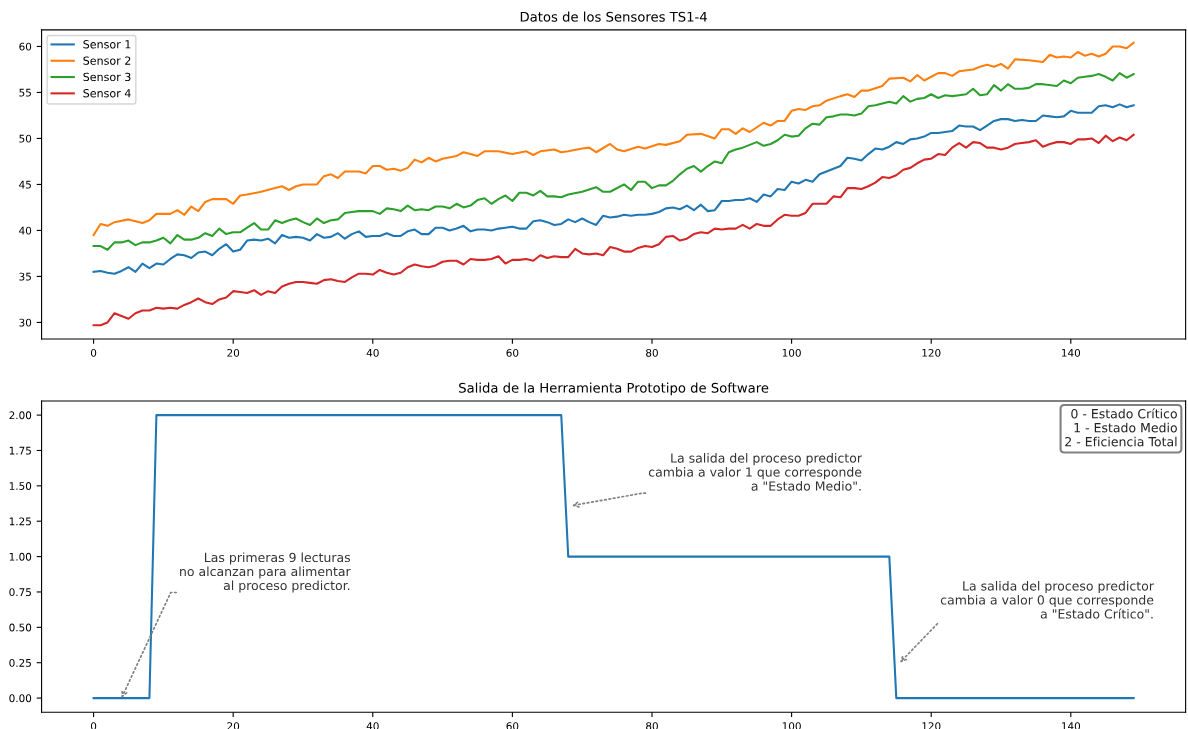  I want to click on y-tick-label: 1.00, so click(20, 556).